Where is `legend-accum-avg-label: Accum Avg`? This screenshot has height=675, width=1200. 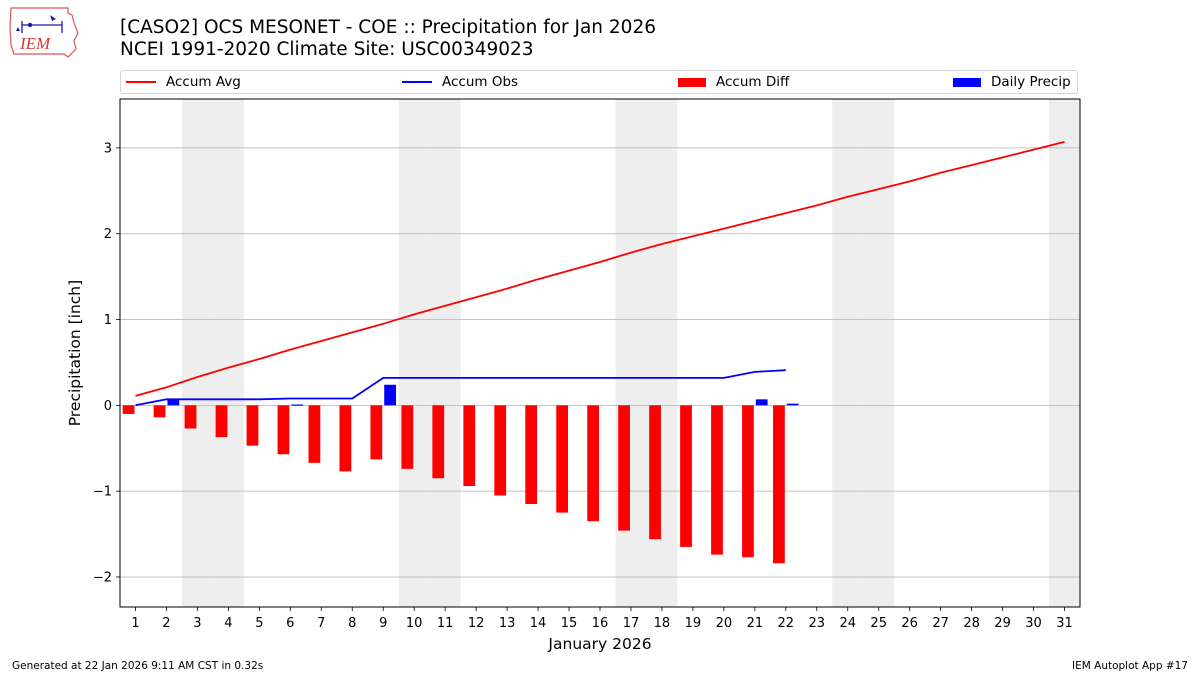
legend-accum-avg-label: Accum Avg is located at coordinates (203, 82).